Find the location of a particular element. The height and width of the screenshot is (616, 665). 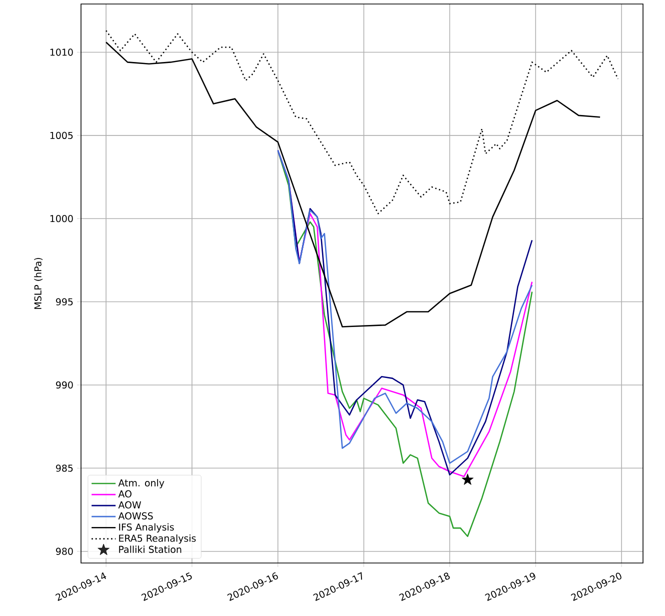

legend-label: ERA5 Reanalysis is located at coordinates (157, 539).